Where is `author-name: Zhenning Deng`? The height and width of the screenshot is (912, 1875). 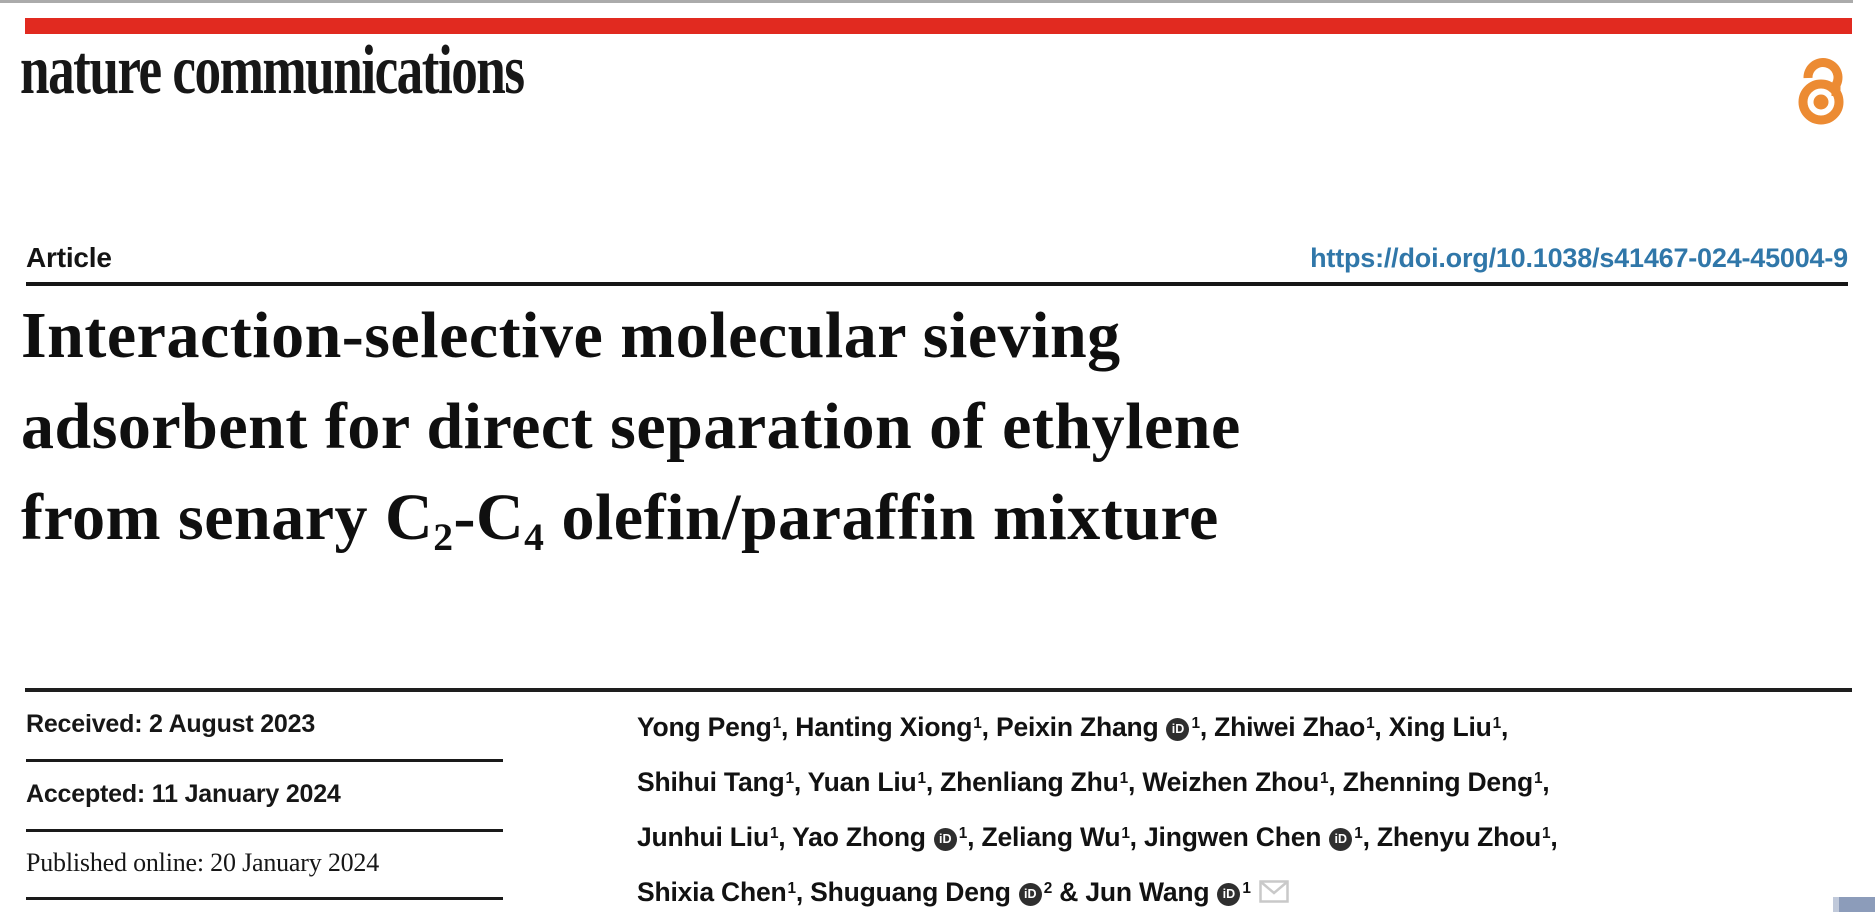
author-name: Zhenning Deng is located at coordinates (1437, 782).